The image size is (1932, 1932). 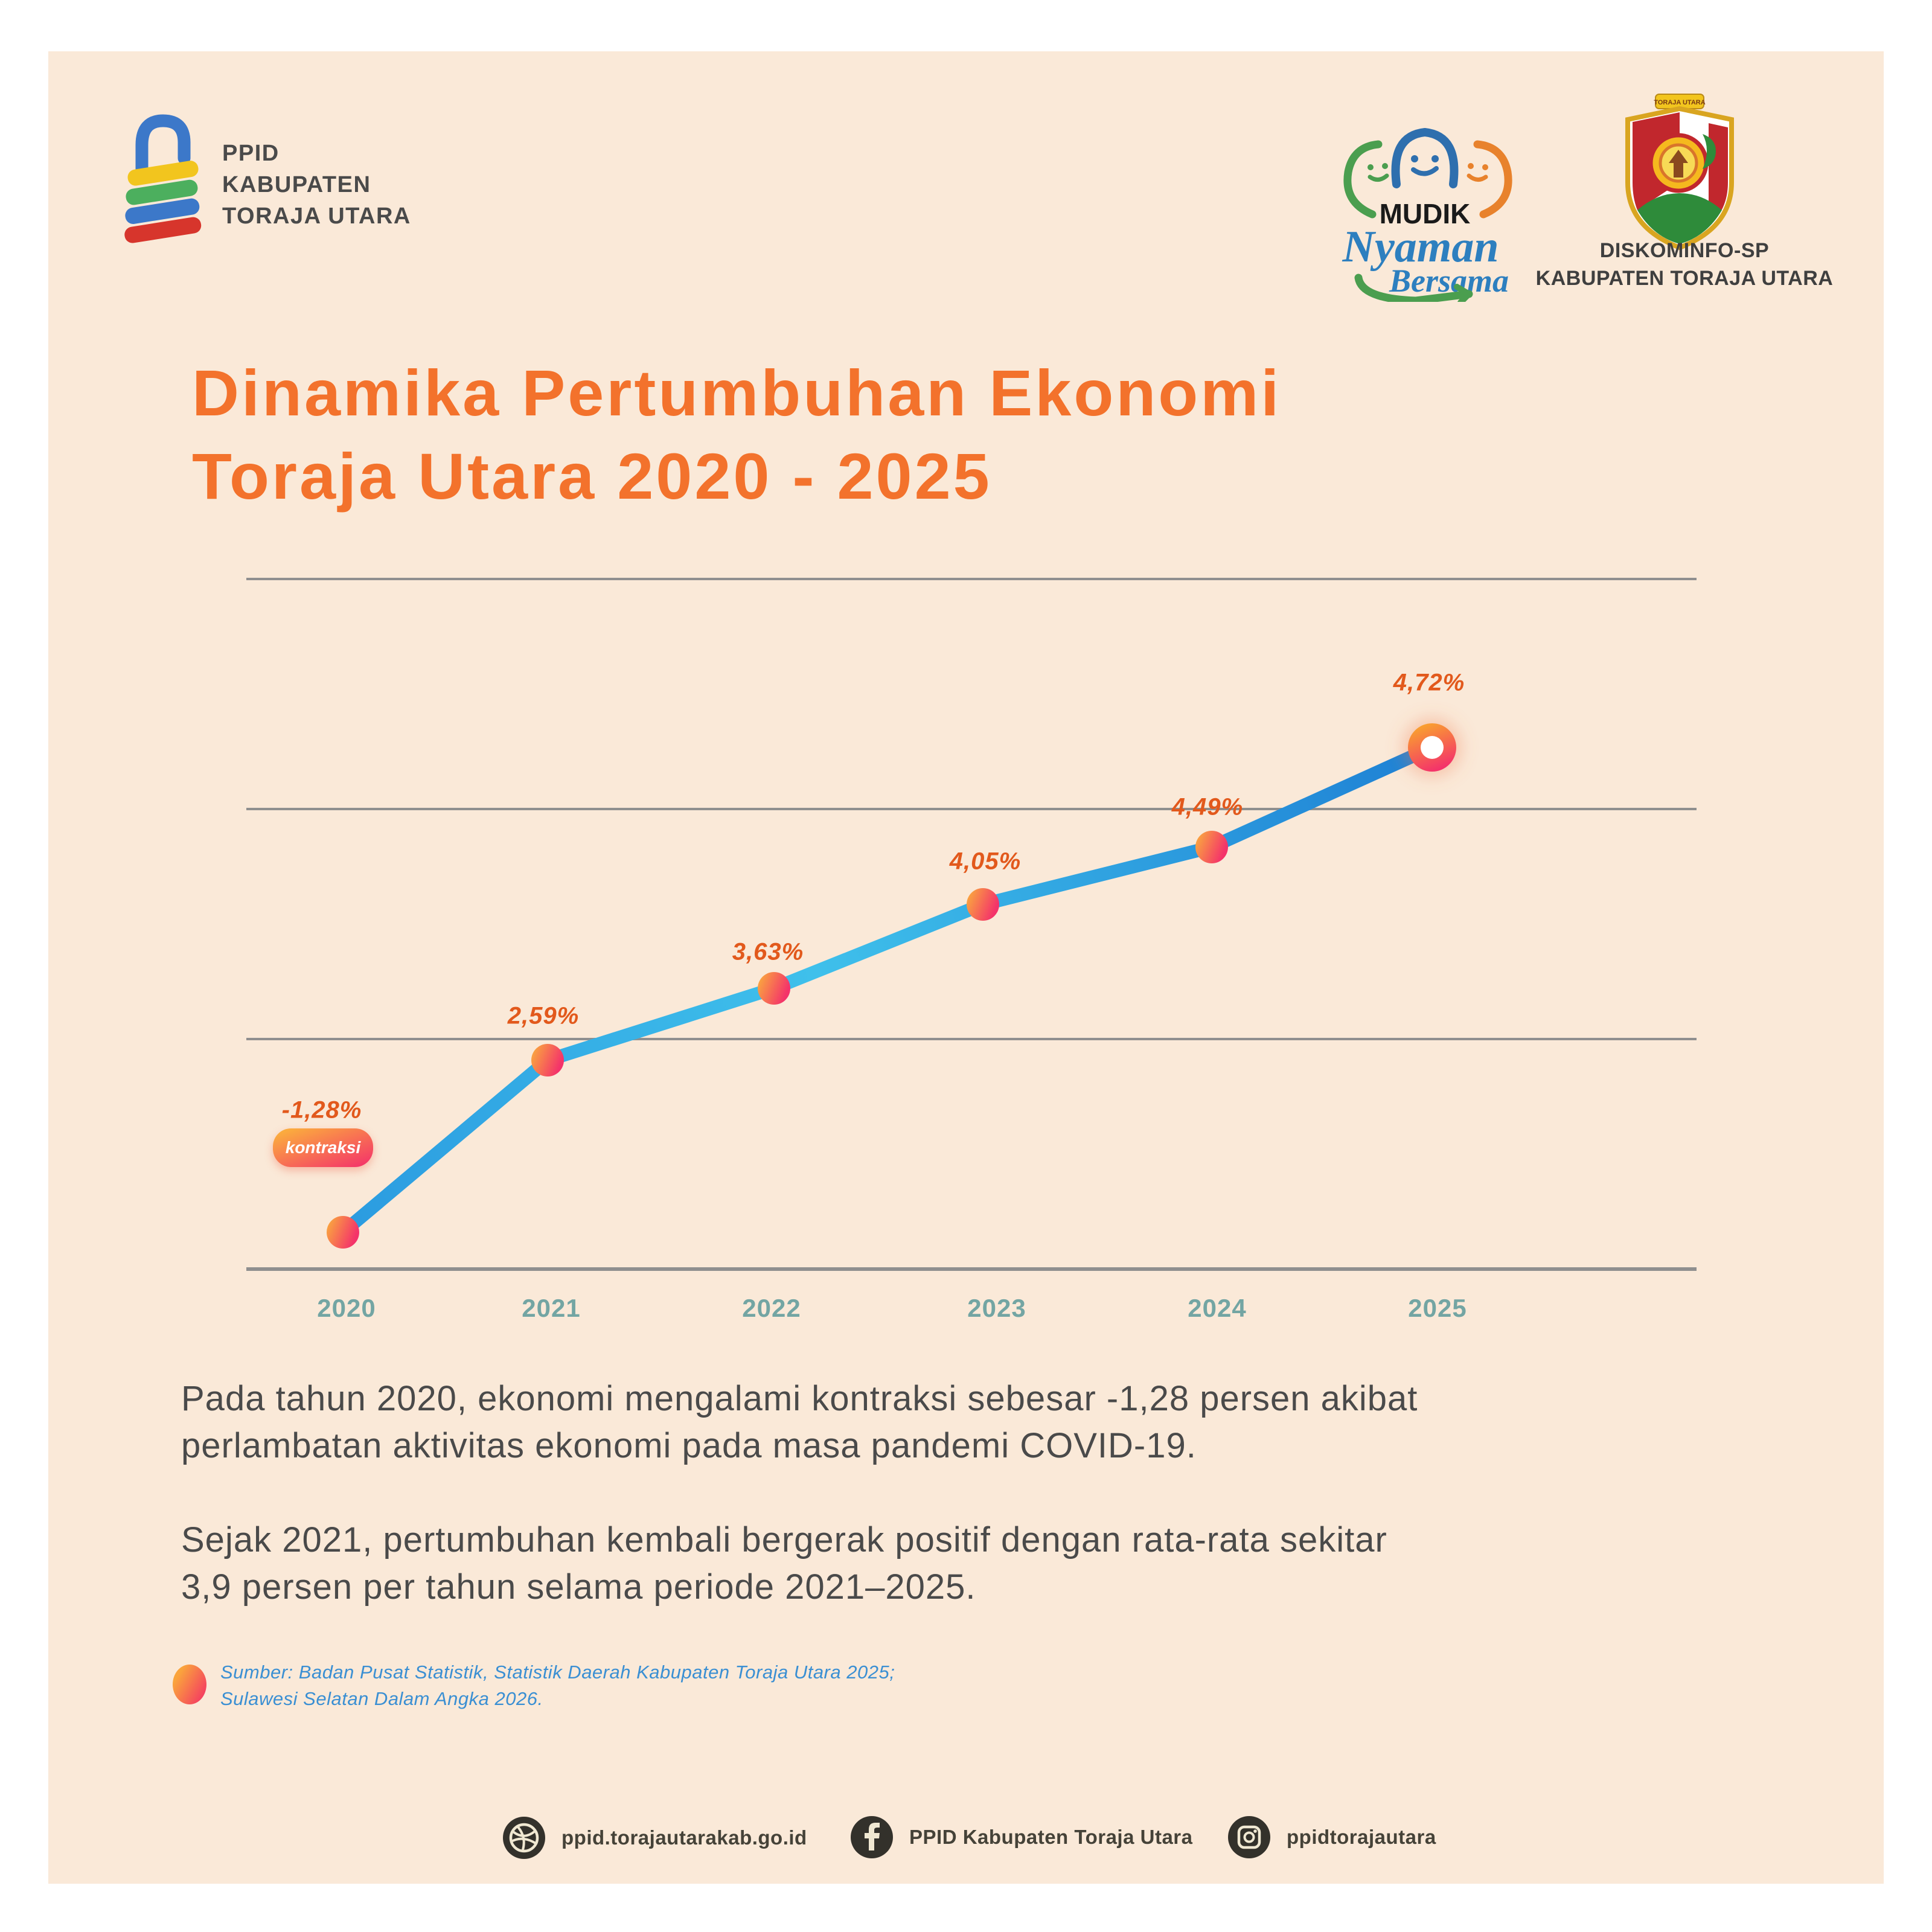 What do you see at coordinates (346, 1308) in the screenshot?
I see `year-label-2020: 2020` at bounding box center [346, 1308].